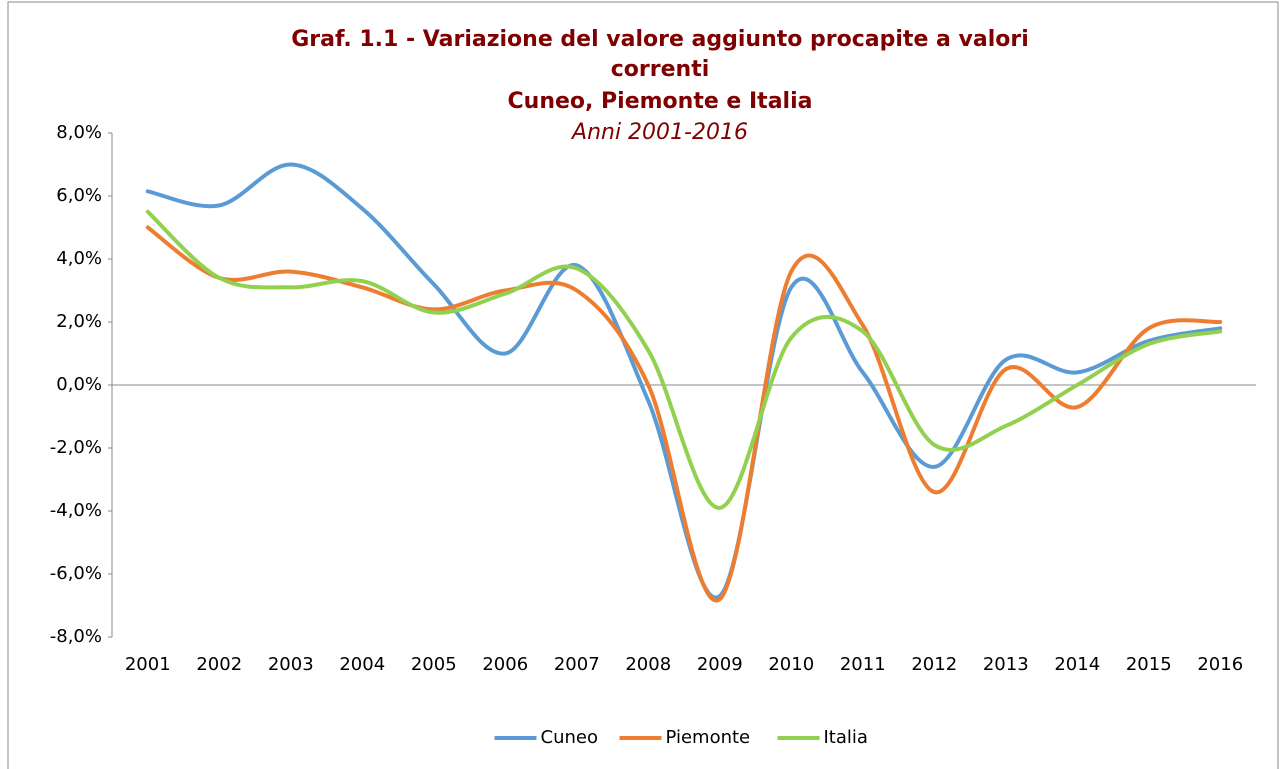 The width and height of the screenshot is (1281, 769). I want to click on x-tick-label: 2006, so click(505, 664).